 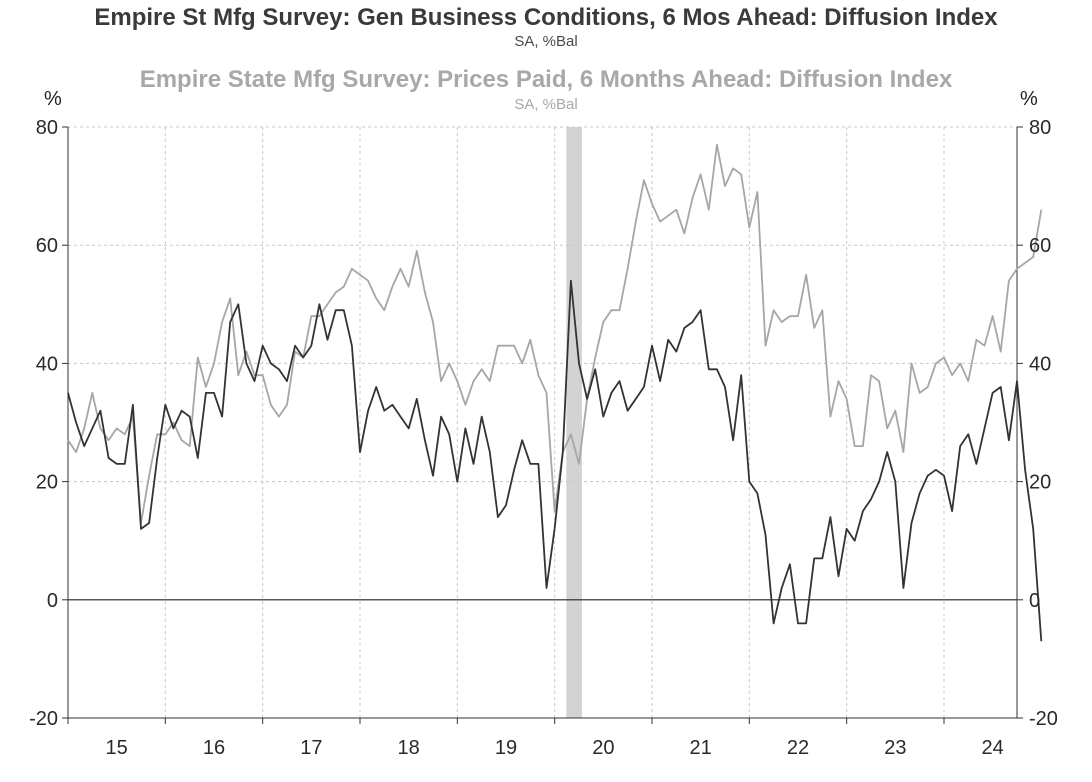 What do you see at coordinates (1040, 128) in the screenshot?
I see `y-tick-label-right: 80` at bounding box center [1040, 128].